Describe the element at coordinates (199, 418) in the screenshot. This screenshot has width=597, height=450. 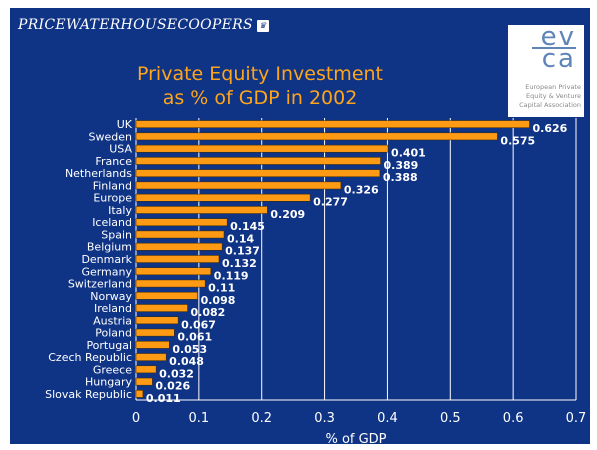
I see `x-tick-label: 0.1` at that location.